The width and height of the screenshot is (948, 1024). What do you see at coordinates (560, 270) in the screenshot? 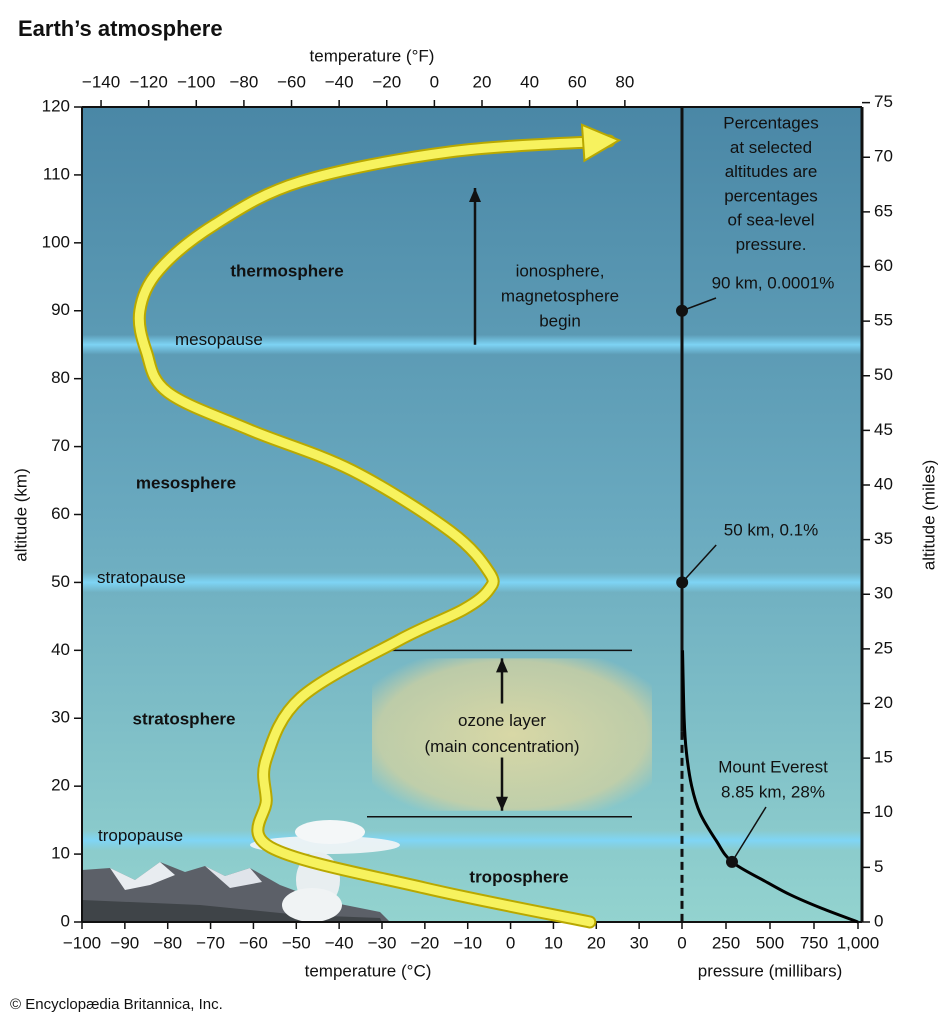
I see `ionosphere-label: ionosphere,` at bounding box center [560, 270].